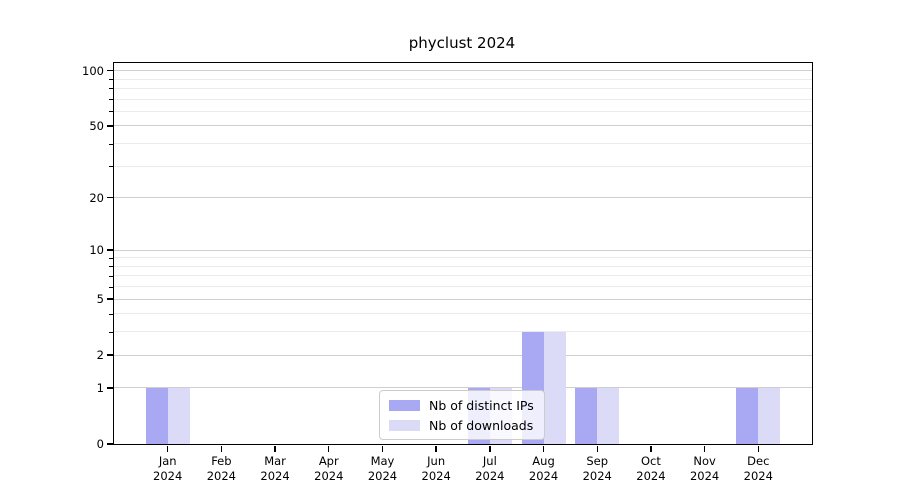 The height and width of the screenshot is (500, 900). What do you see at coordinates (329, 468) in the screenshot?
I see `x-tick-label: Apr 2024` at bounding box center [329, 468].